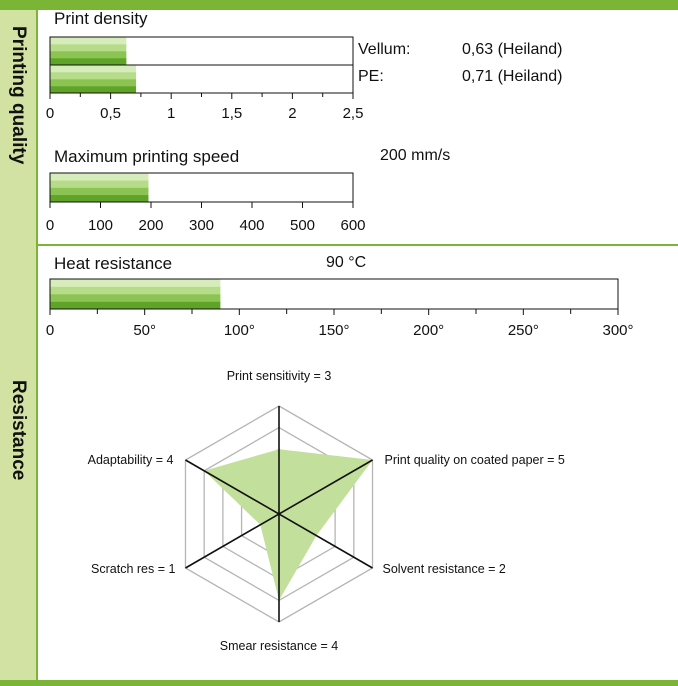  Describe the element at coordinates (147, 156) in the screenshot. I see `max-speed-title: Maximum printing speed` at that location.